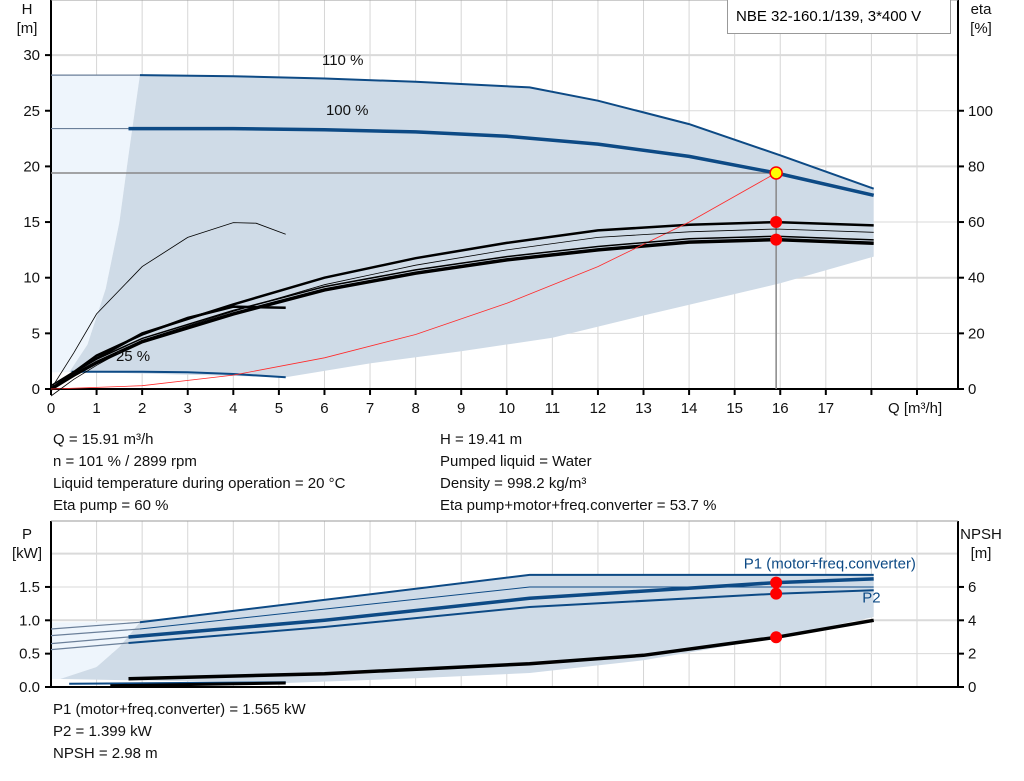  What do you see at coordinates (481, 439) in the screenshot?
I see `info-head: H = 19.41 m` at bounding box center [481, 439].